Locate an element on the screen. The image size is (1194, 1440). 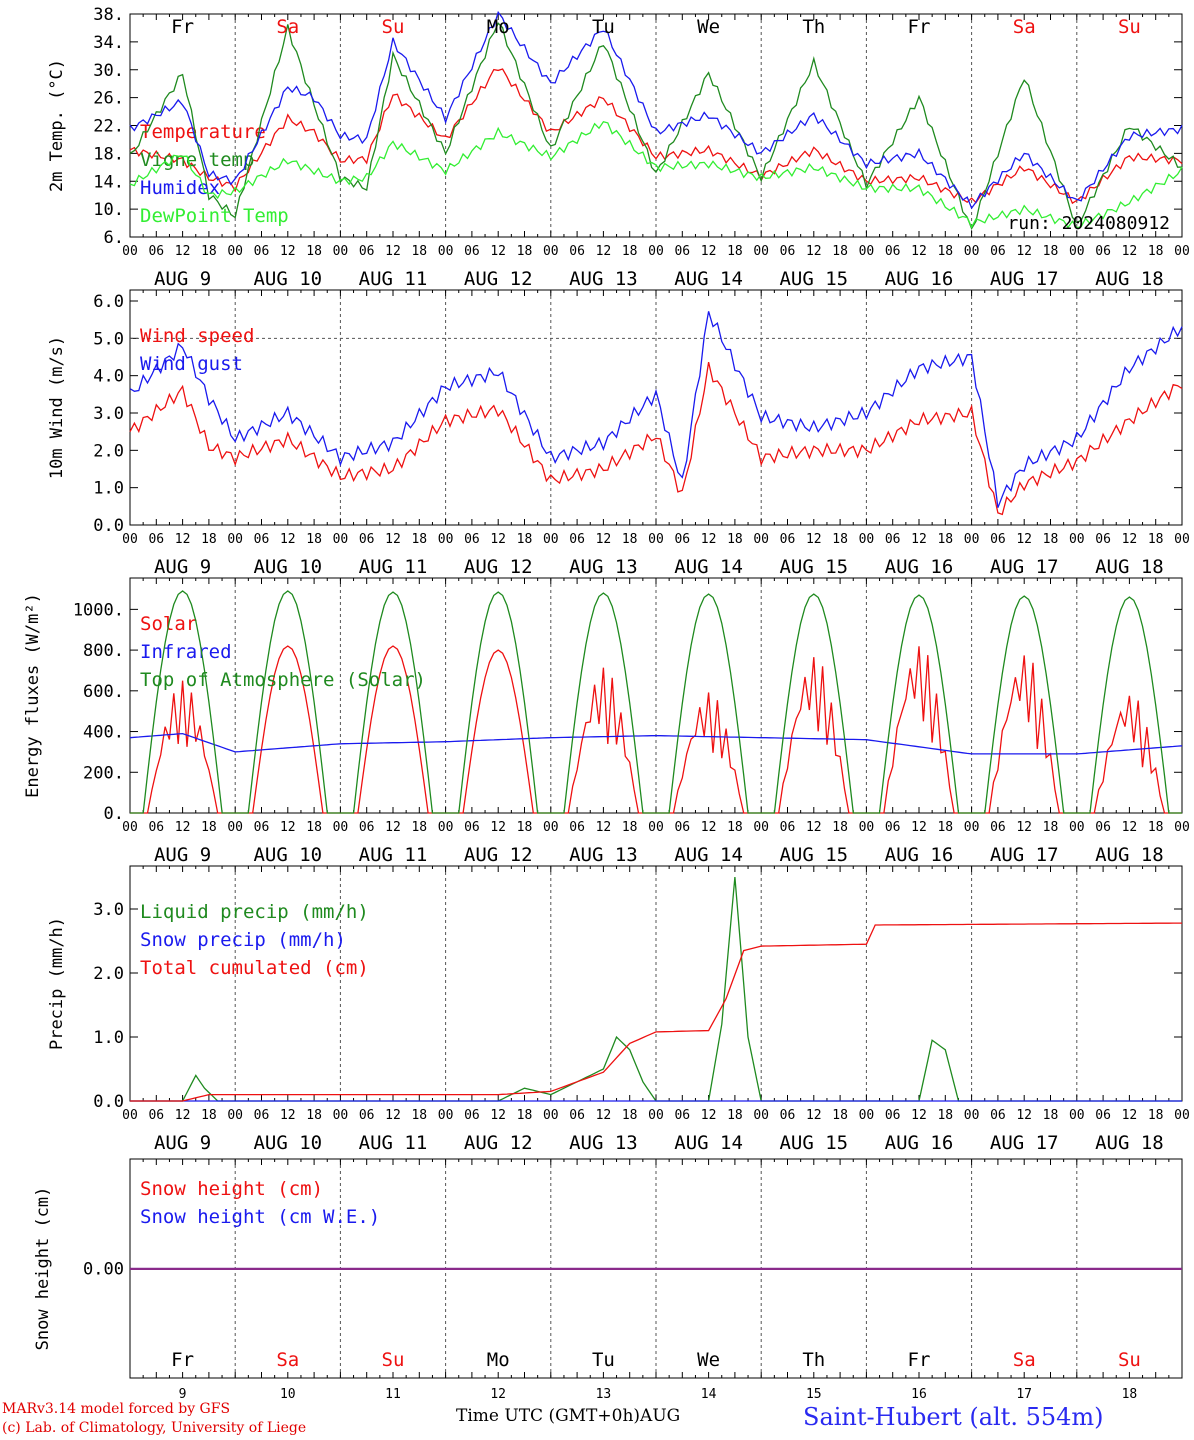
y-tick-label: 0.0 is located at coordinates (108, 1102).